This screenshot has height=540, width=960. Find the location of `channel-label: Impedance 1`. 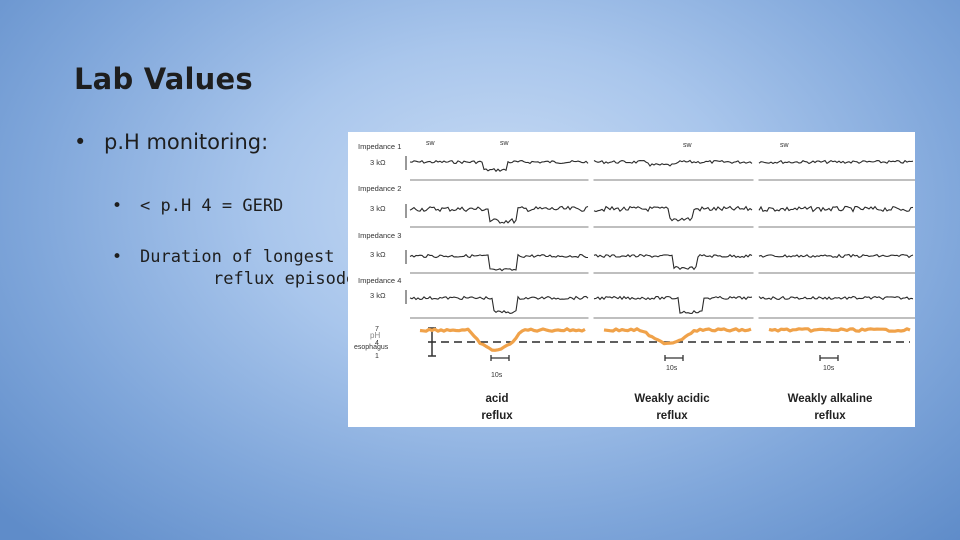

channel-label: Impedance 1 is located at coordinates (379, 146).